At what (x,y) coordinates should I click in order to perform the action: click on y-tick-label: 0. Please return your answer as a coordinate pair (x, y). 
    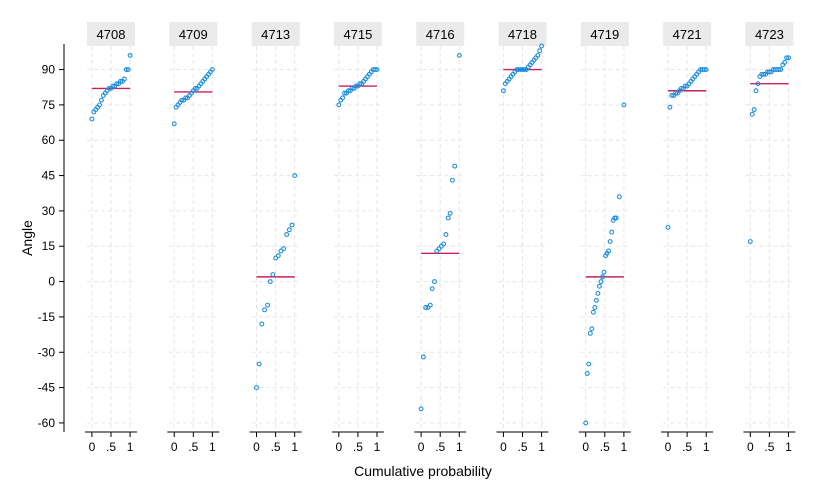
    Looking at the image, I should click on (51, 282).